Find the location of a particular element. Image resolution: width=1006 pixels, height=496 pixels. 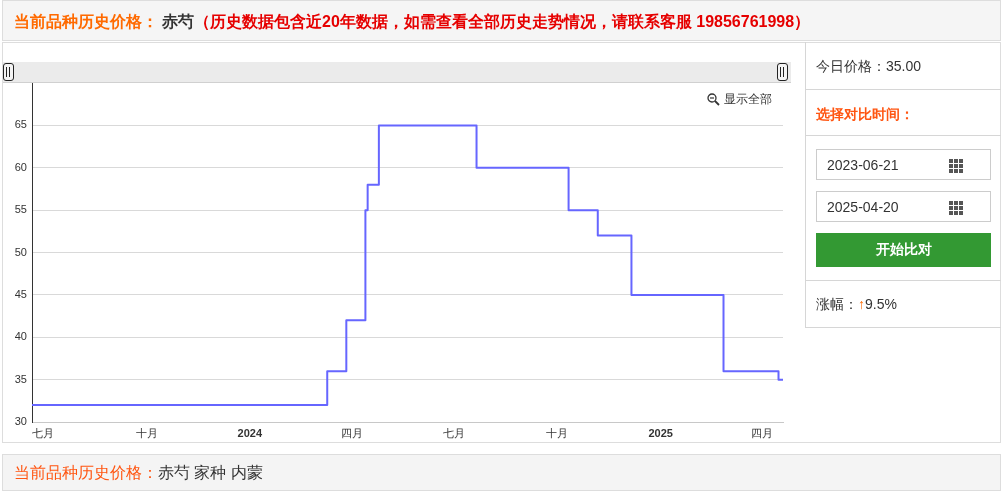

text: 选择对比时间： is located at coordinates (865, 114).